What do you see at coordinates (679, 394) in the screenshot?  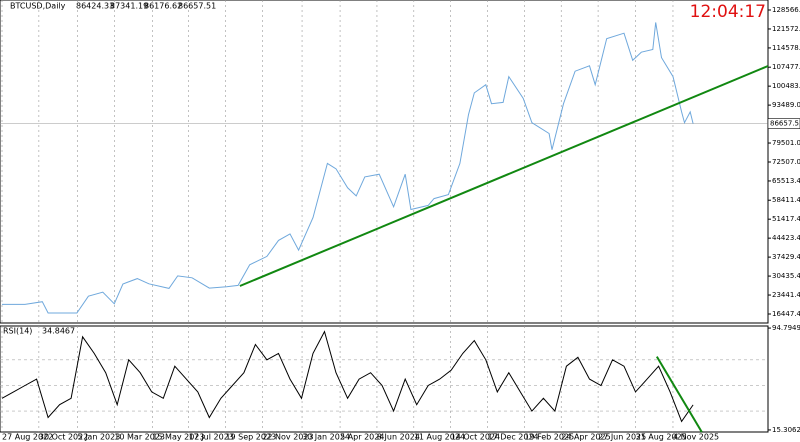 I see `trendline` at bounding box center [679, 394].